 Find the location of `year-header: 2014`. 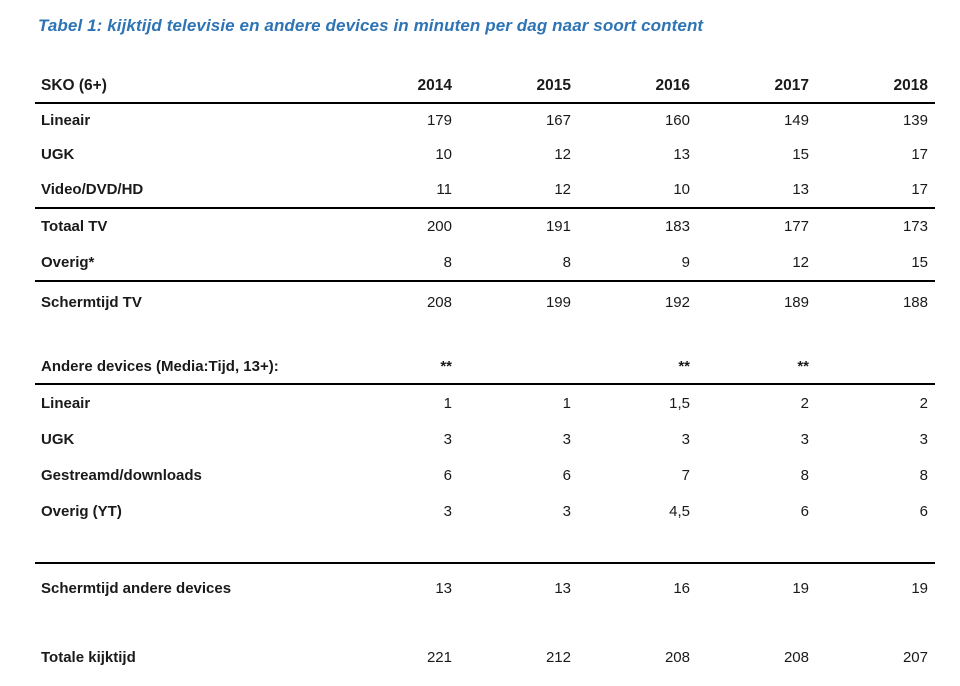

year-header: 2014 is located at coordinates (399, 87).